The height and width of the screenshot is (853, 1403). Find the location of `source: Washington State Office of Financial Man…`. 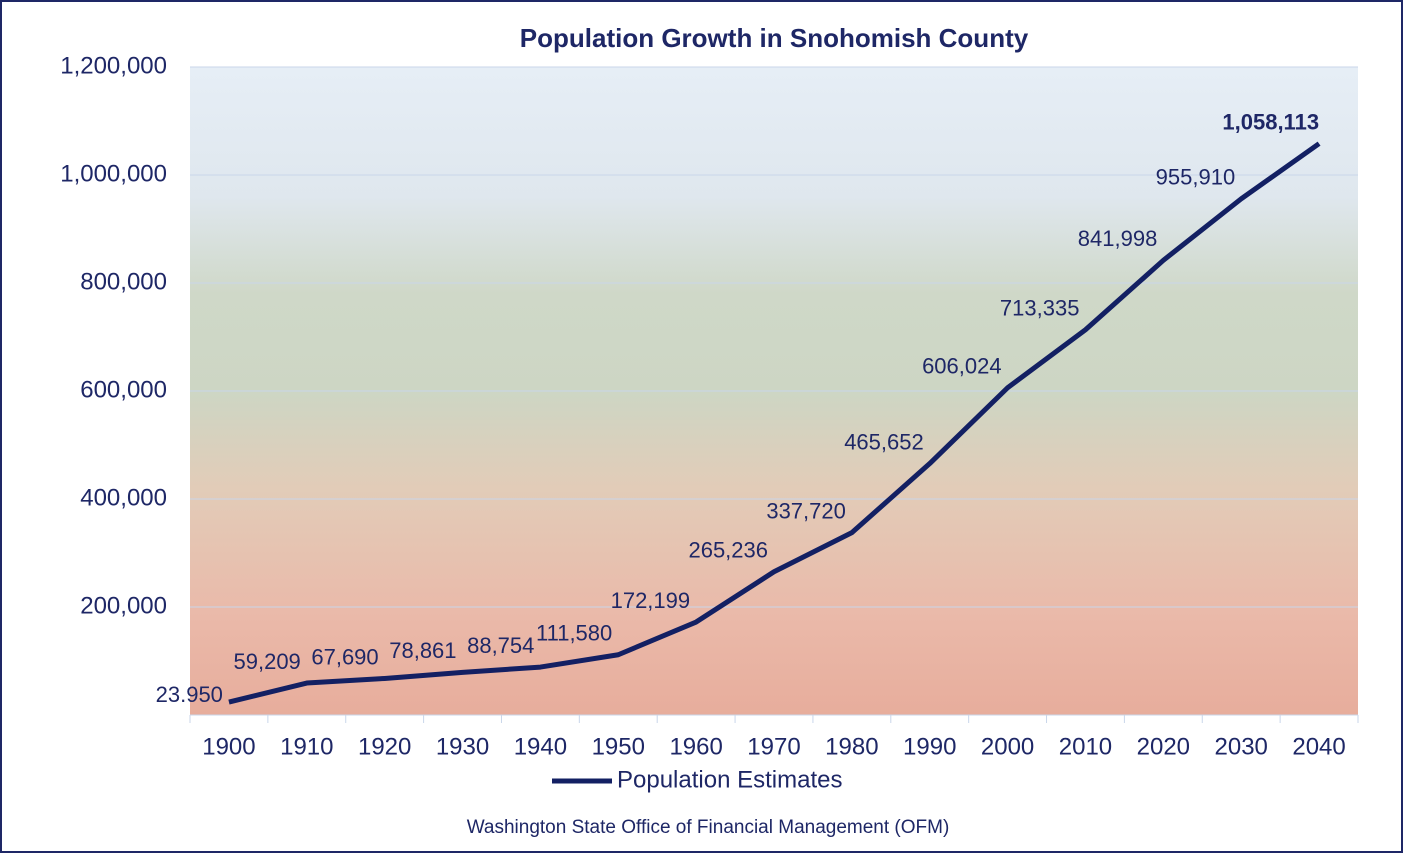

source: Washington State Office of Financial Man… is located at coordinates (708, 827).